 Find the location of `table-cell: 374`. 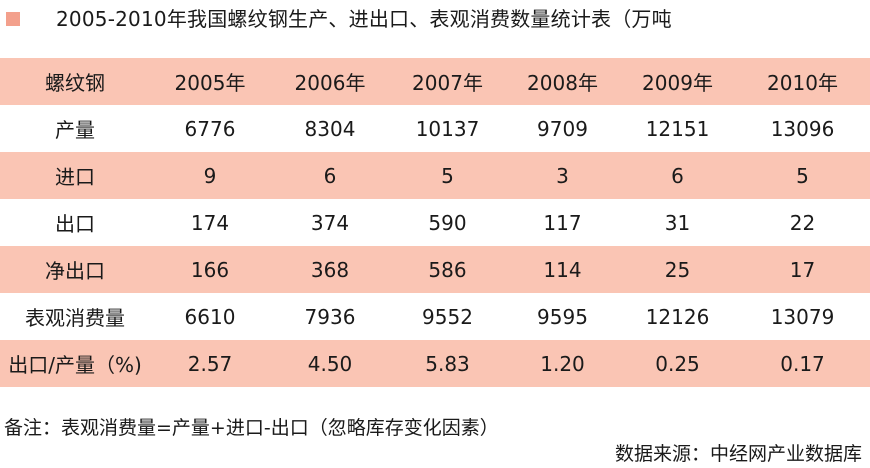

table-cell: 374 is located at coordinates (330, 222).